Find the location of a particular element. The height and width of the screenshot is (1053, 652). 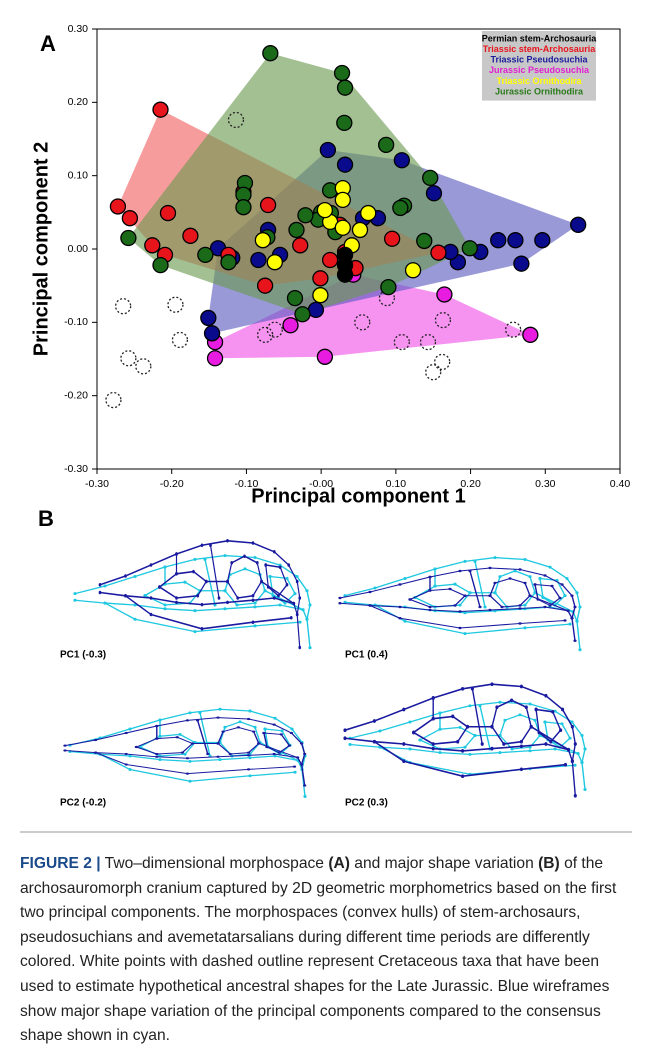

y-tick-label: -0.10 is located at coordinates (76, 322).